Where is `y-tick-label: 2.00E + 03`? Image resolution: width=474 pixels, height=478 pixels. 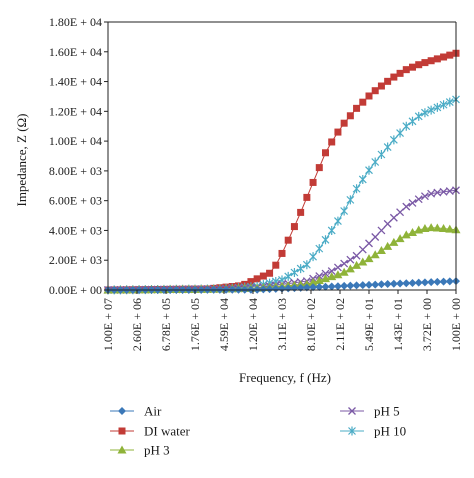
y-tick-label: 2.00E + 03 is located at coordinates (75, 260).